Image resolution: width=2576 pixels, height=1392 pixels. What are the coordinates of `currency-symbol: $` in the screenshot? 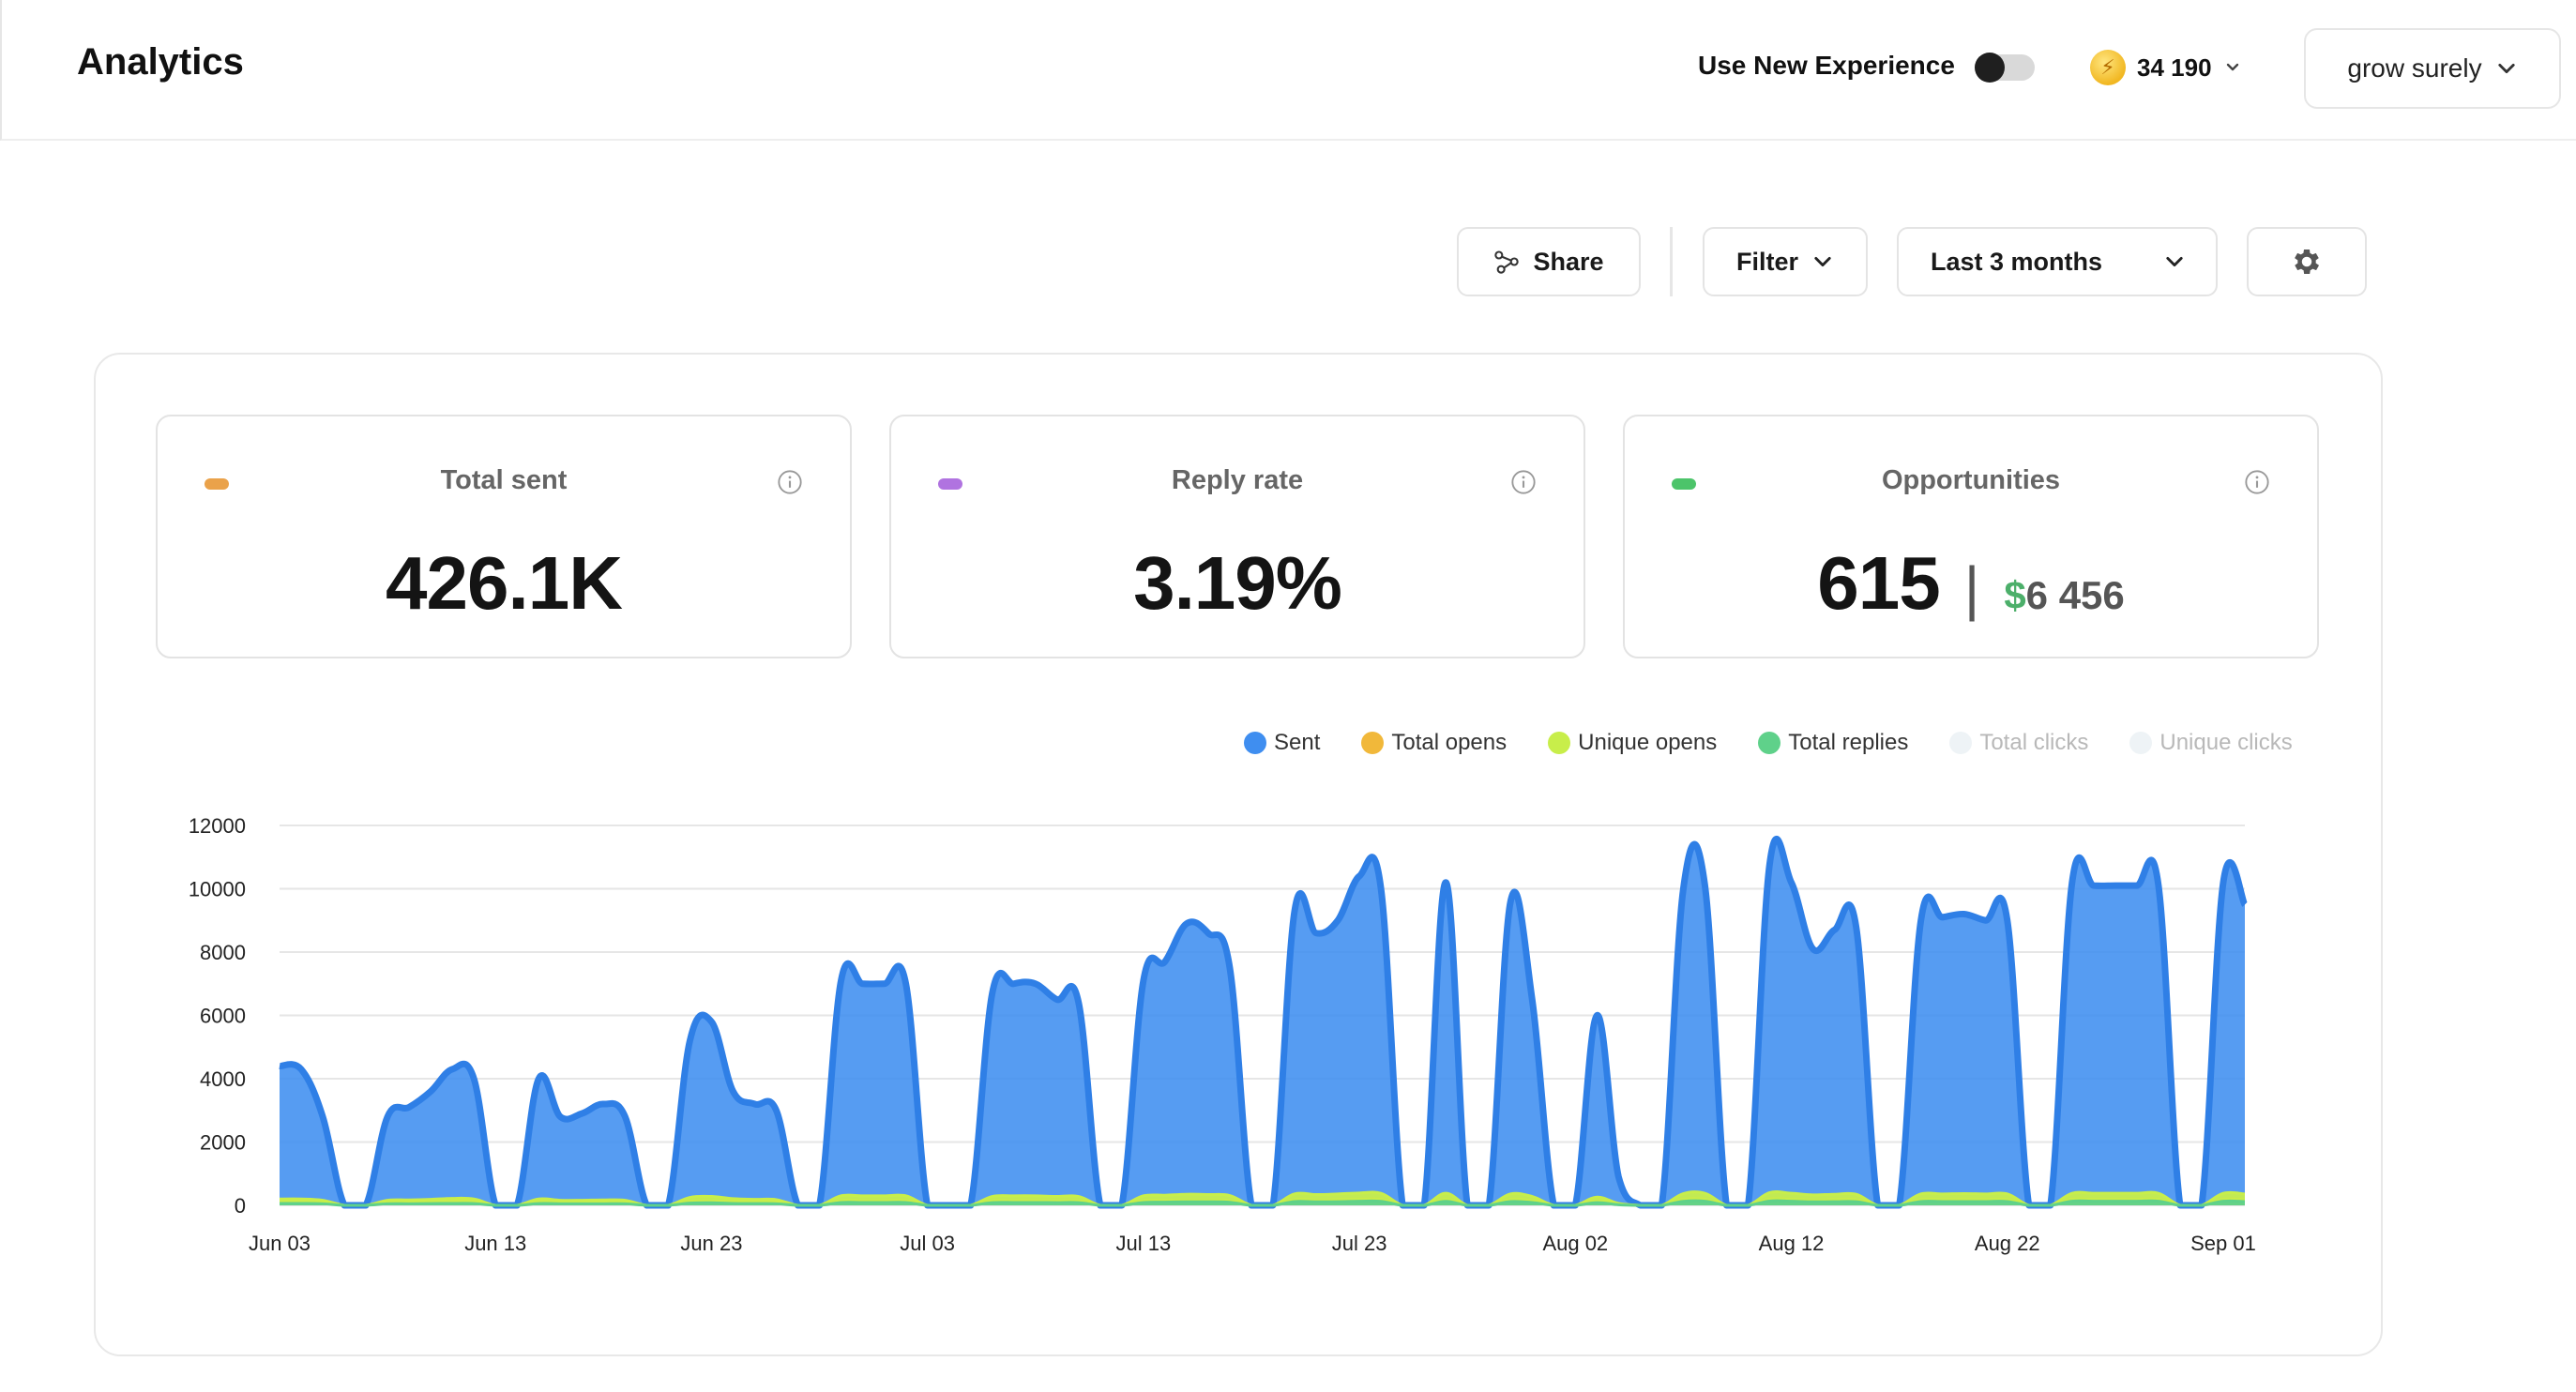 It's located at (2015, 595).